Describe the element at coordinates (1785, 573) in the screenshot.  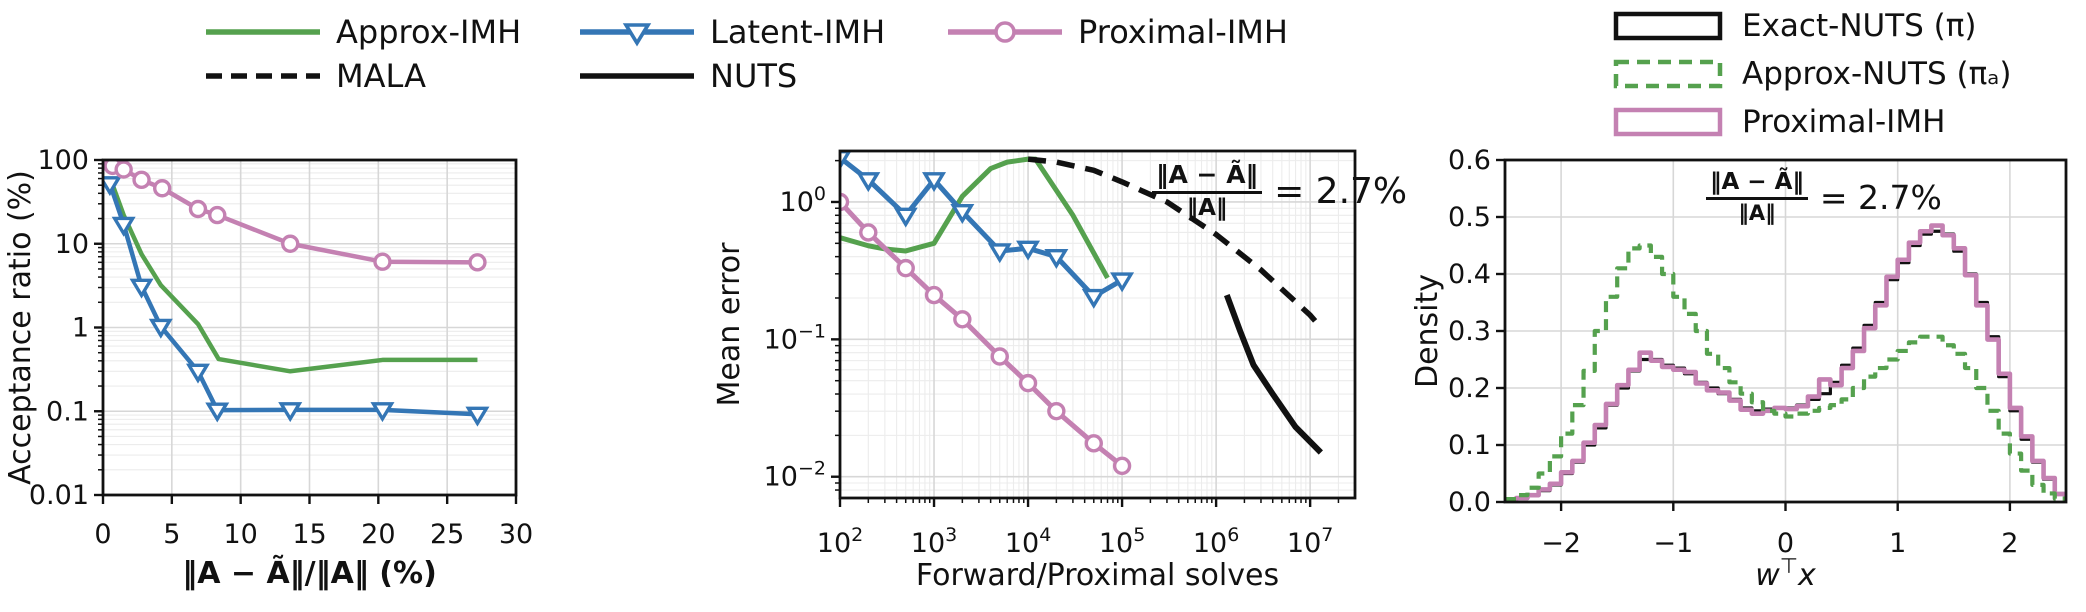
I see `svg-text: w⊤x` at that location.